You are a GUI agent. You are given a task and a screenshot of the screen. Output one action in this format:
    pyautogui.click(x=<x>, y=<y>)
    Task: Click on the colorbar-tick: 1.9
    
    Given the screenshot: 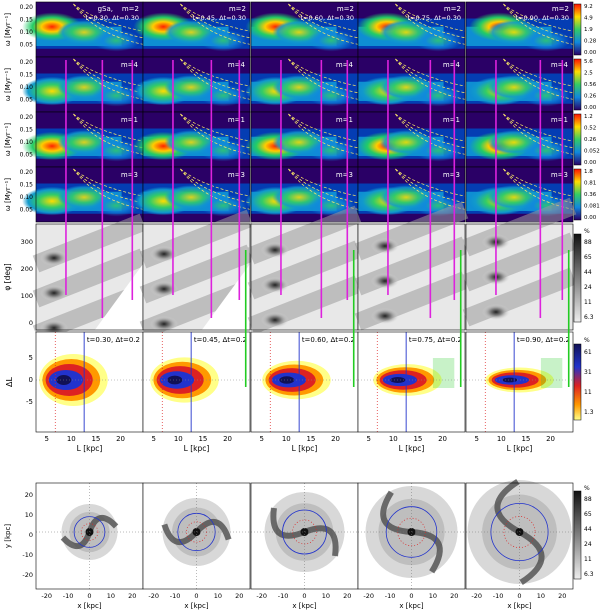 What is the action you would take?
    pyautogui.click(x=588, y=30)
    